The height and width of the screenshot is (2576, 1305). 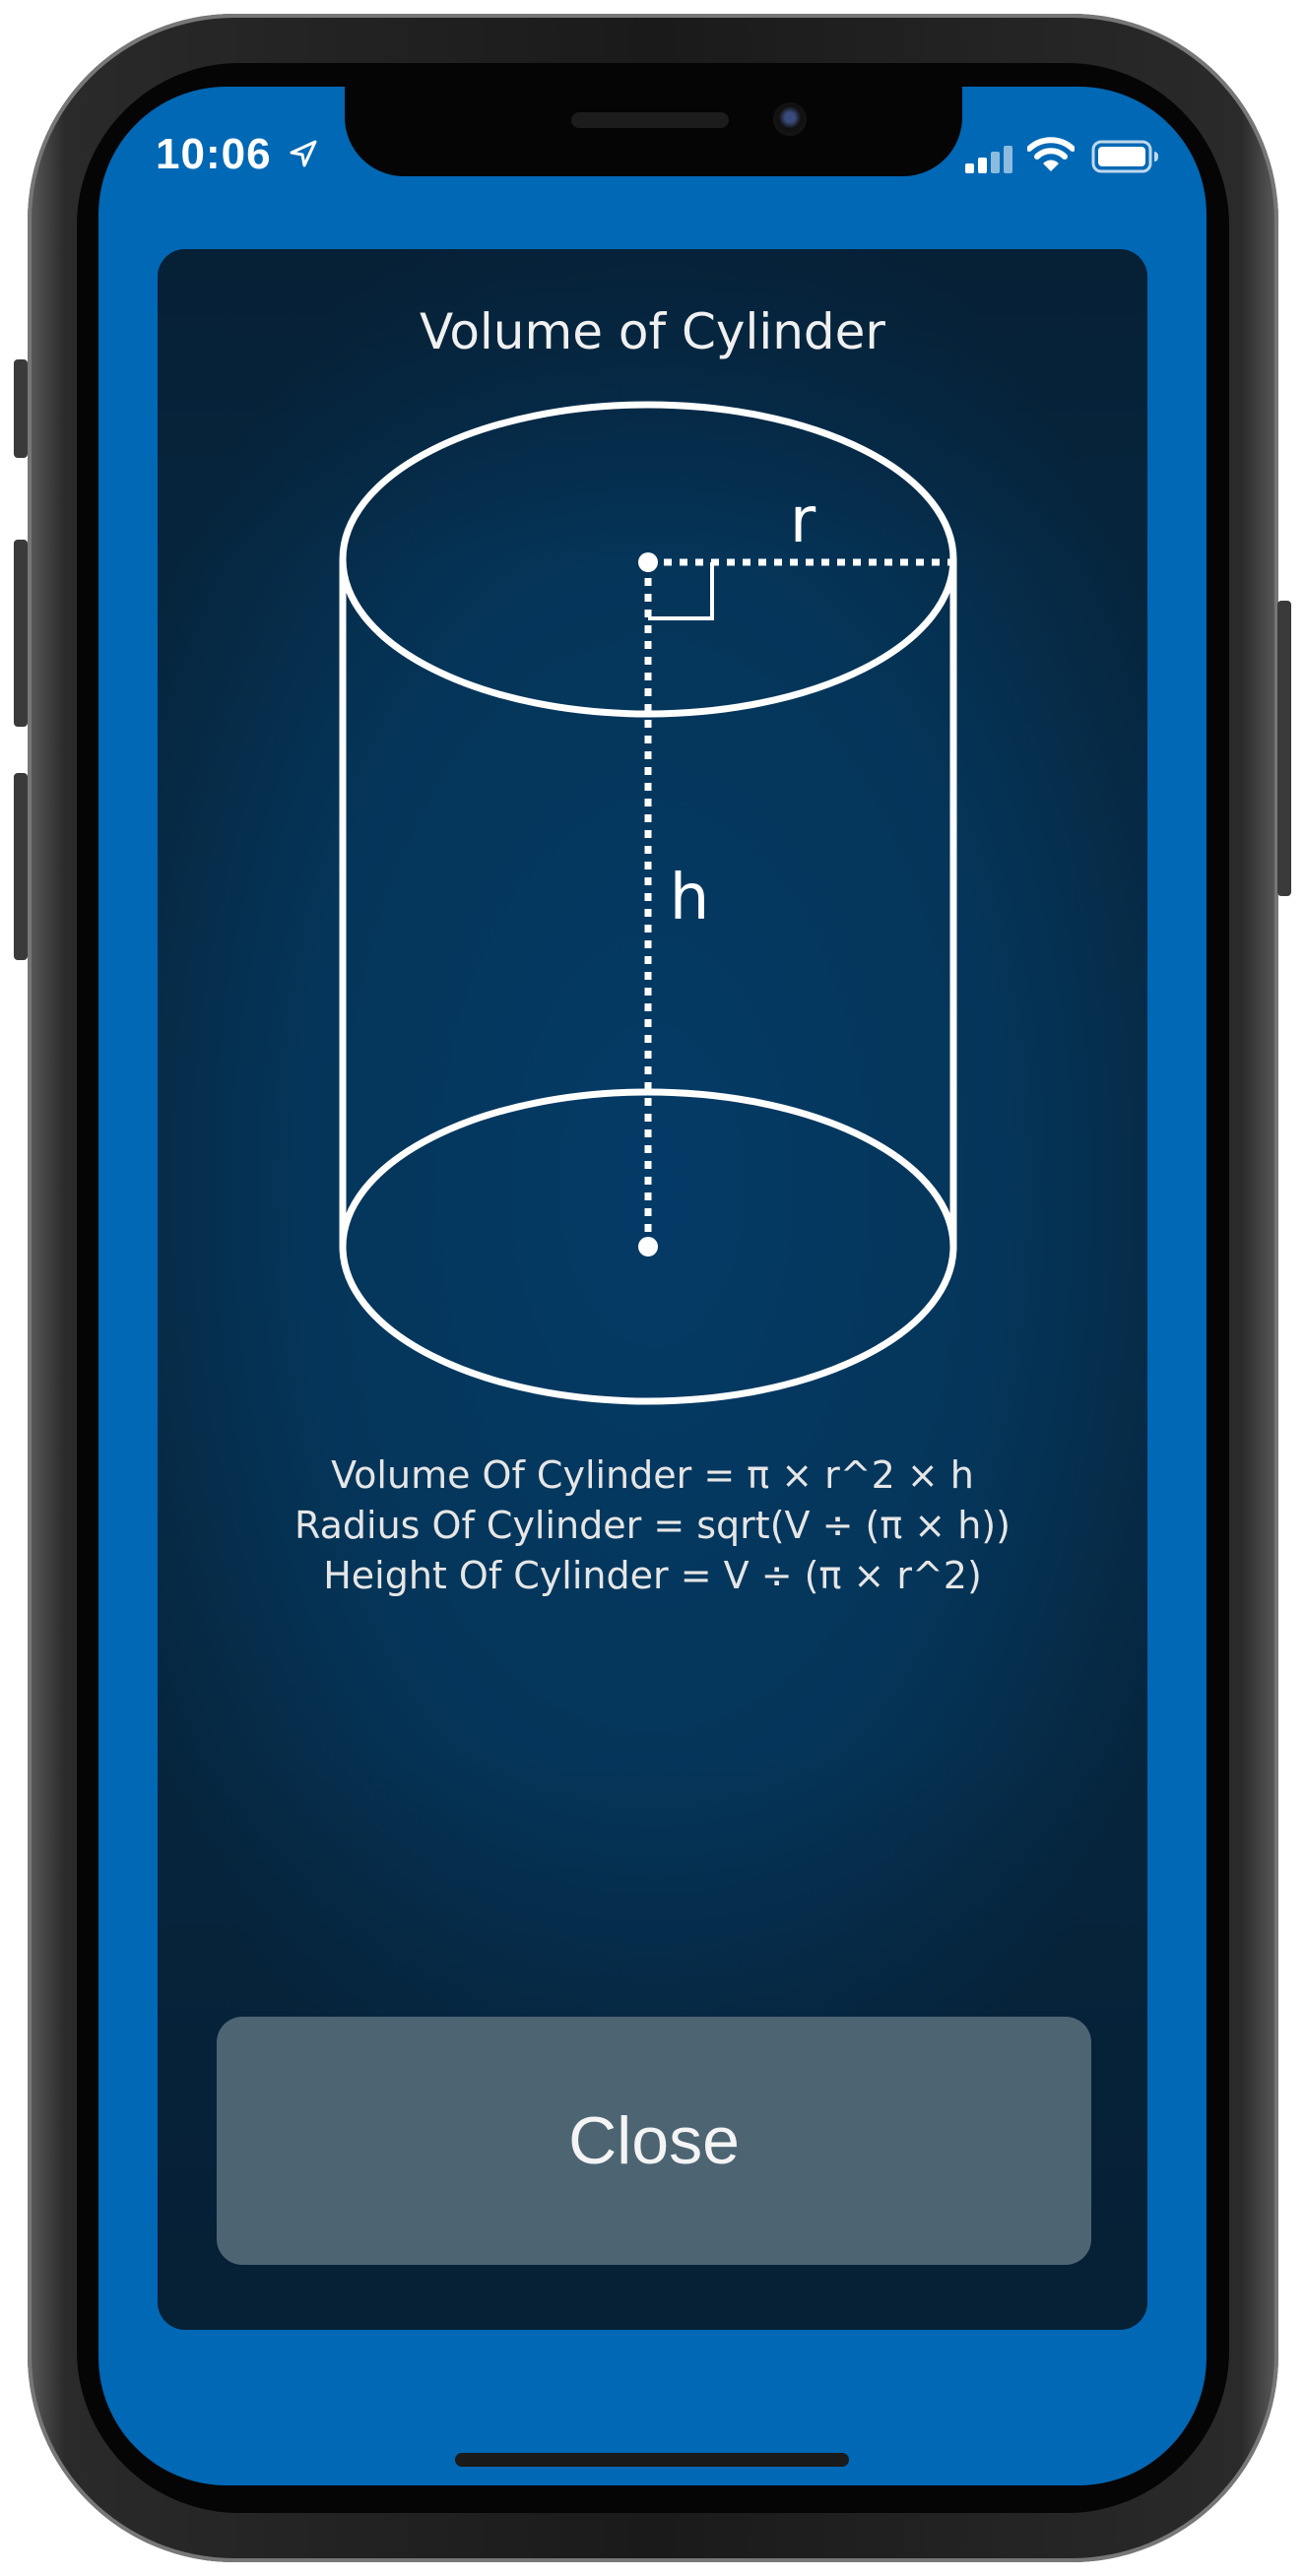 What do you see at coordinates (803, 520) in the screenshot?
I see `radius-label: r` at bounding box center [803, 520].